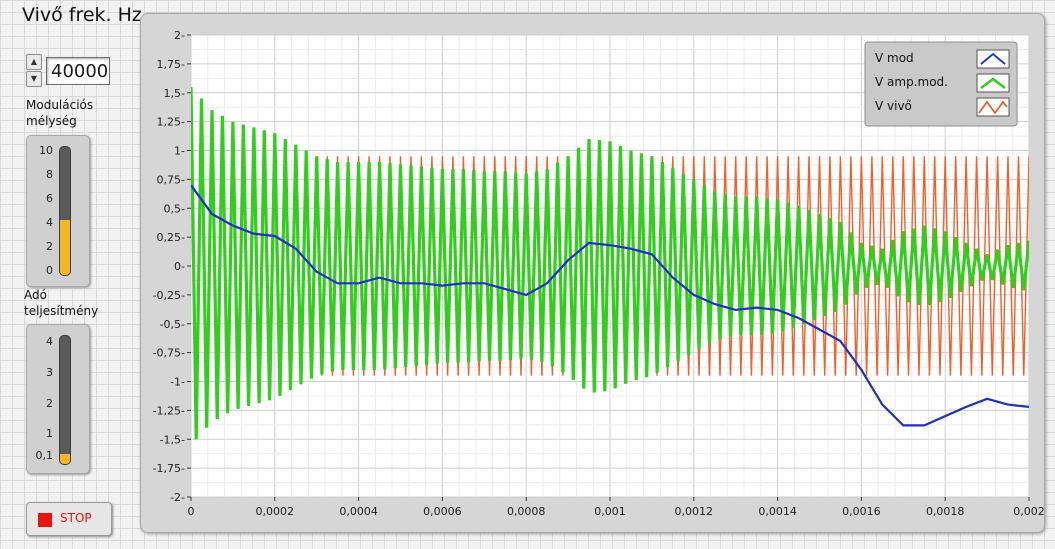 This screenshot has width=1055, height=549. Describe the element at coordinates (65, 400) in the screenshot. I see `transmitter-power-track` at that location.